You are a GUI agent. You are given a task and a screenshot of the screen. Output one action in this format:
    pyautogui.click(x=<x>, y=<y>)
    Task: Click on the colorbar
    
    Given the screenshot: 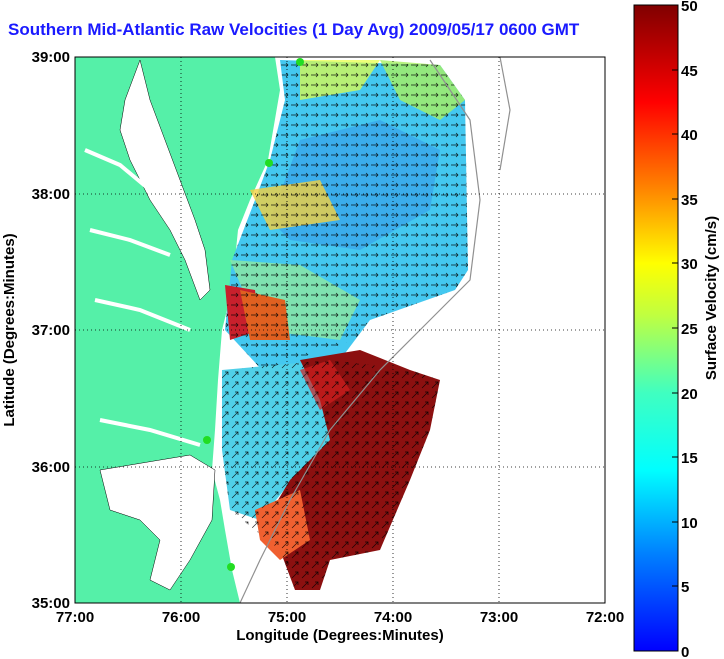 What is the action you would take?
    pyautogui.click(x=656, y=328)
    